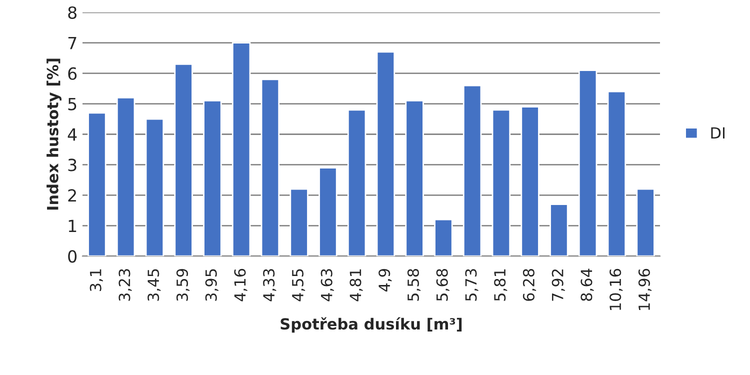 The height and width of the screenshot is (375, 750). What do you see at coordinates (211, 285) in the screenshot?
I see `x-tick-label: 3,95` at bounding box center [211, 285].